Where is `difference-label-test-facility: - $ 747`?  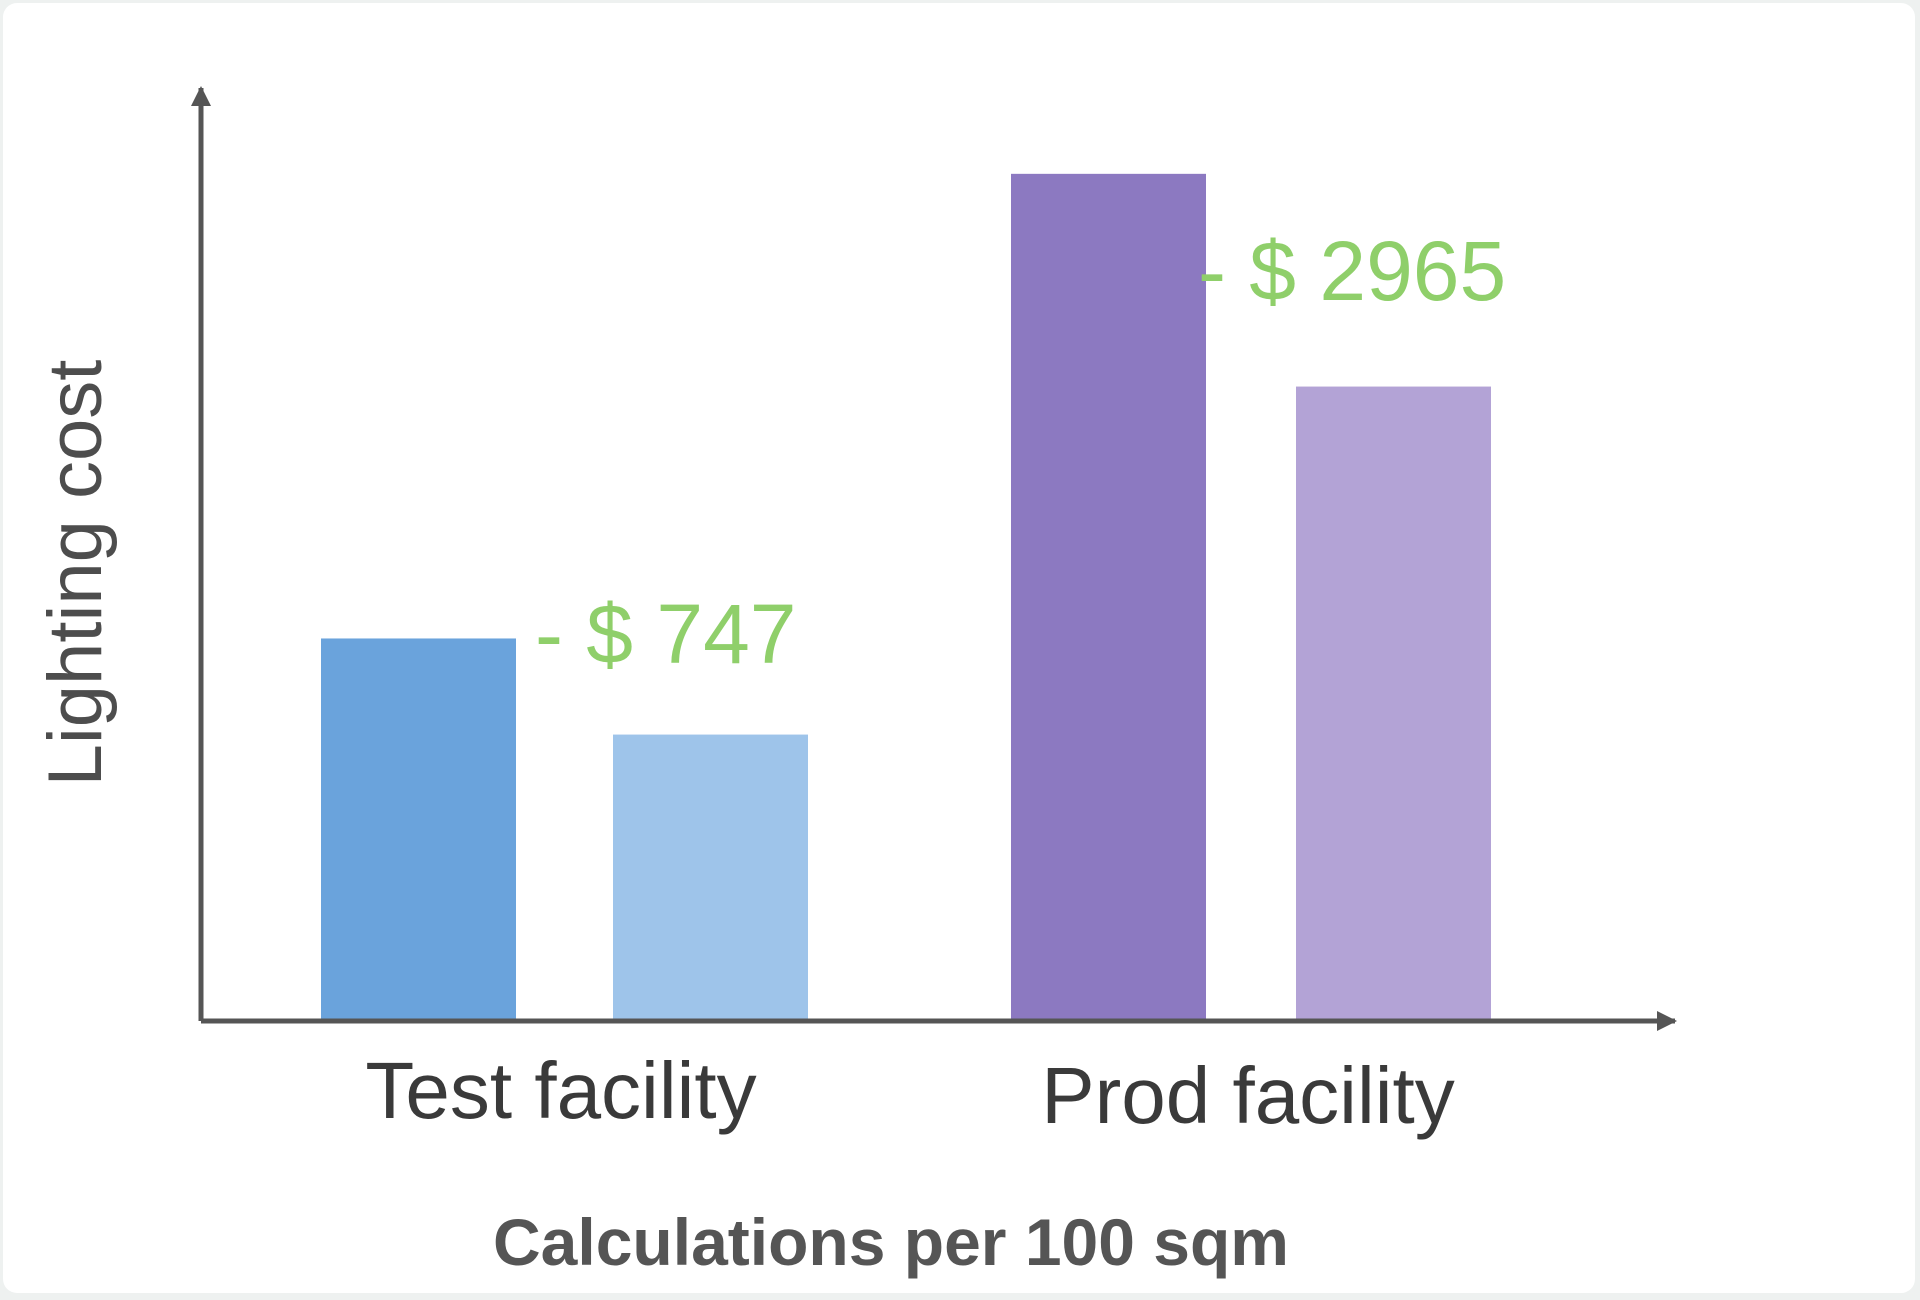
difference-label-test-facility: - $ 747 is located at coordinates (666, 634).